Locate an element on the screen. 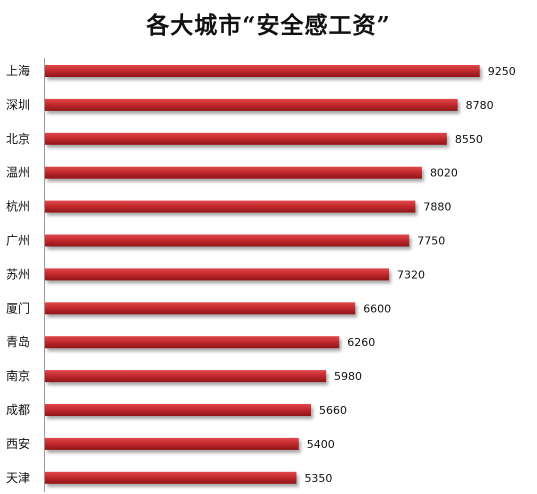 Image resolution: width=537 pixels, height=494 pixels. category-label: 广州 is located at coordinates (18, 241).